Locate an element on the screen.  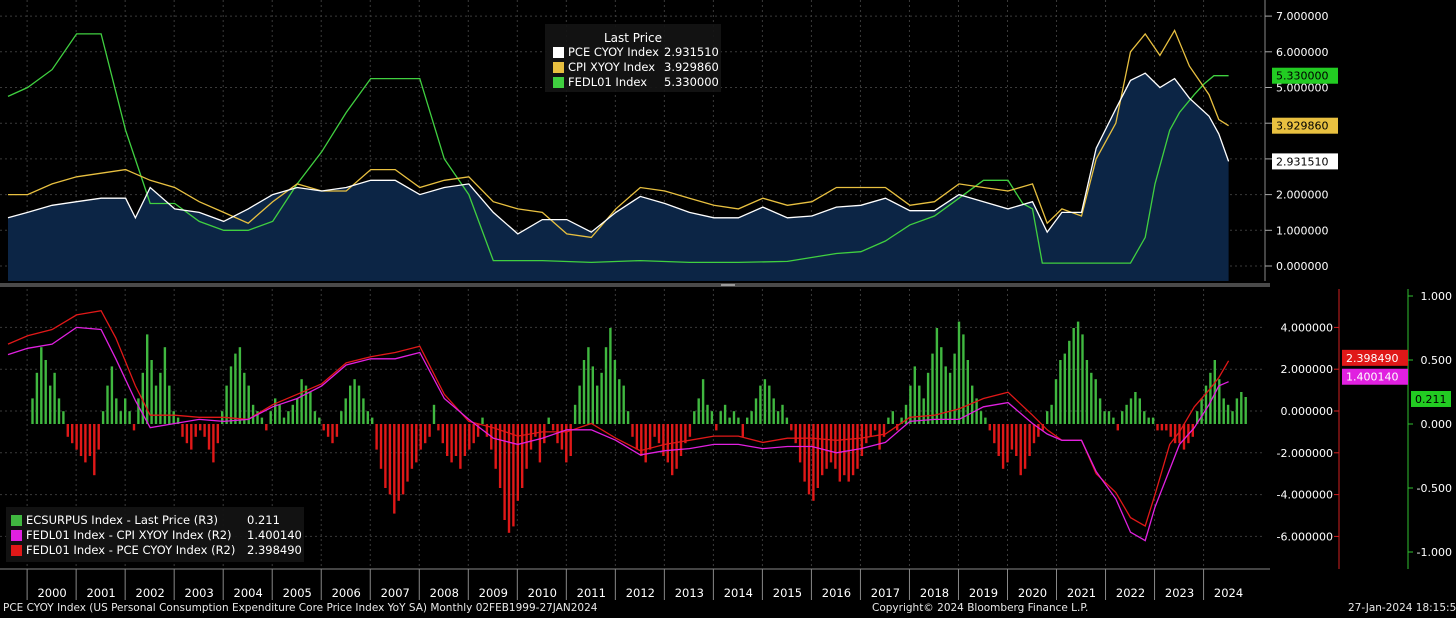
fedl01-last-tag: 5.330000 is located at coordinates (1302, 76).